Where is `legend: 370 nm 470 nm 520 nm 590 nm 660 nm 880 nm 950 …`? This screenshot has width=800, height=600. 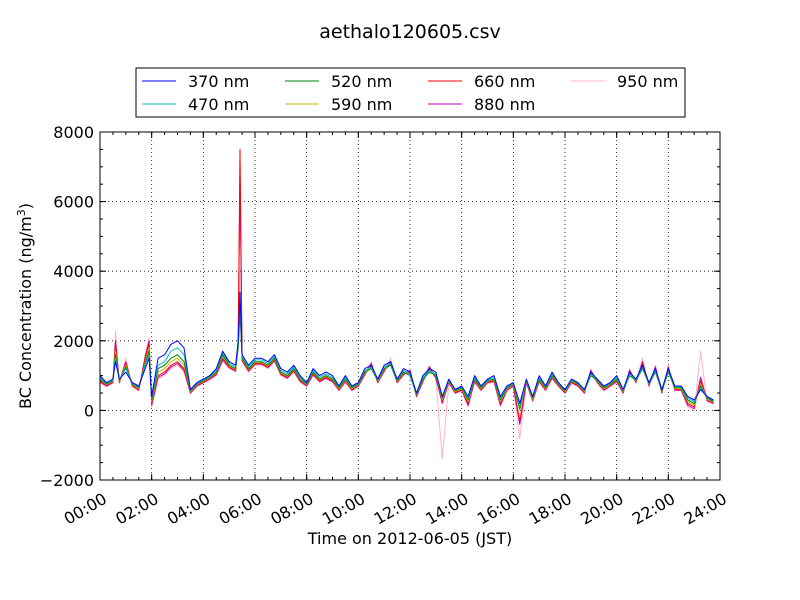
legend: 370 nm 470 nm 520 nm 590 nm 660 nm 880 nm 950 … is located at coordinates (410, 92).